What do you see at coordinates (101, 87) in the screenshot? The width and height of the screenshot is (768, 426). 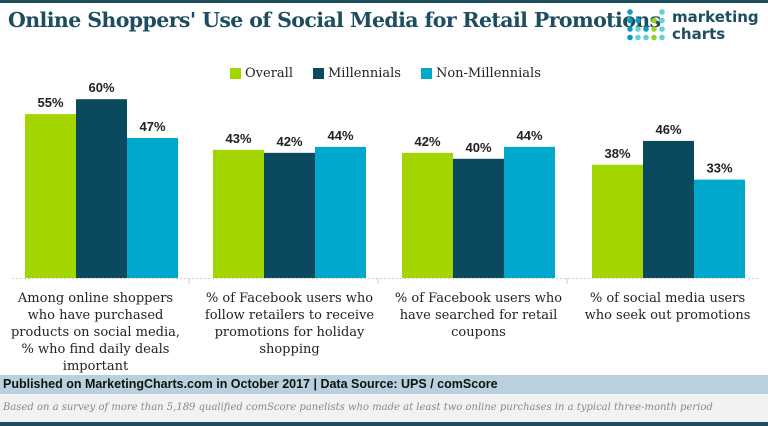 I see `data-label: 60%` at bounding box center [101, 87].